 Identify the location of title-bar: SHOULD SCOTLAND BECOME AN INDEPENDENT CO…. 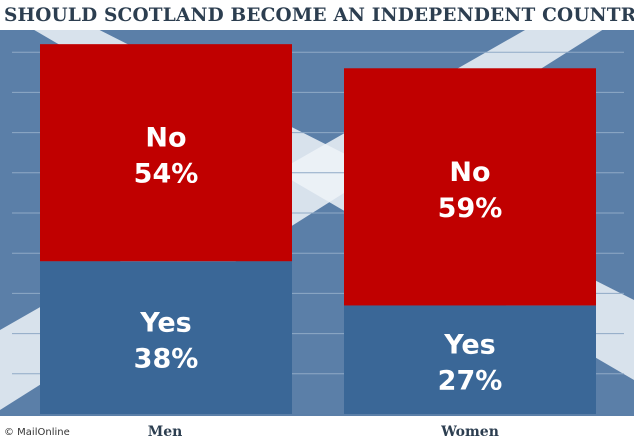
(317, 15).